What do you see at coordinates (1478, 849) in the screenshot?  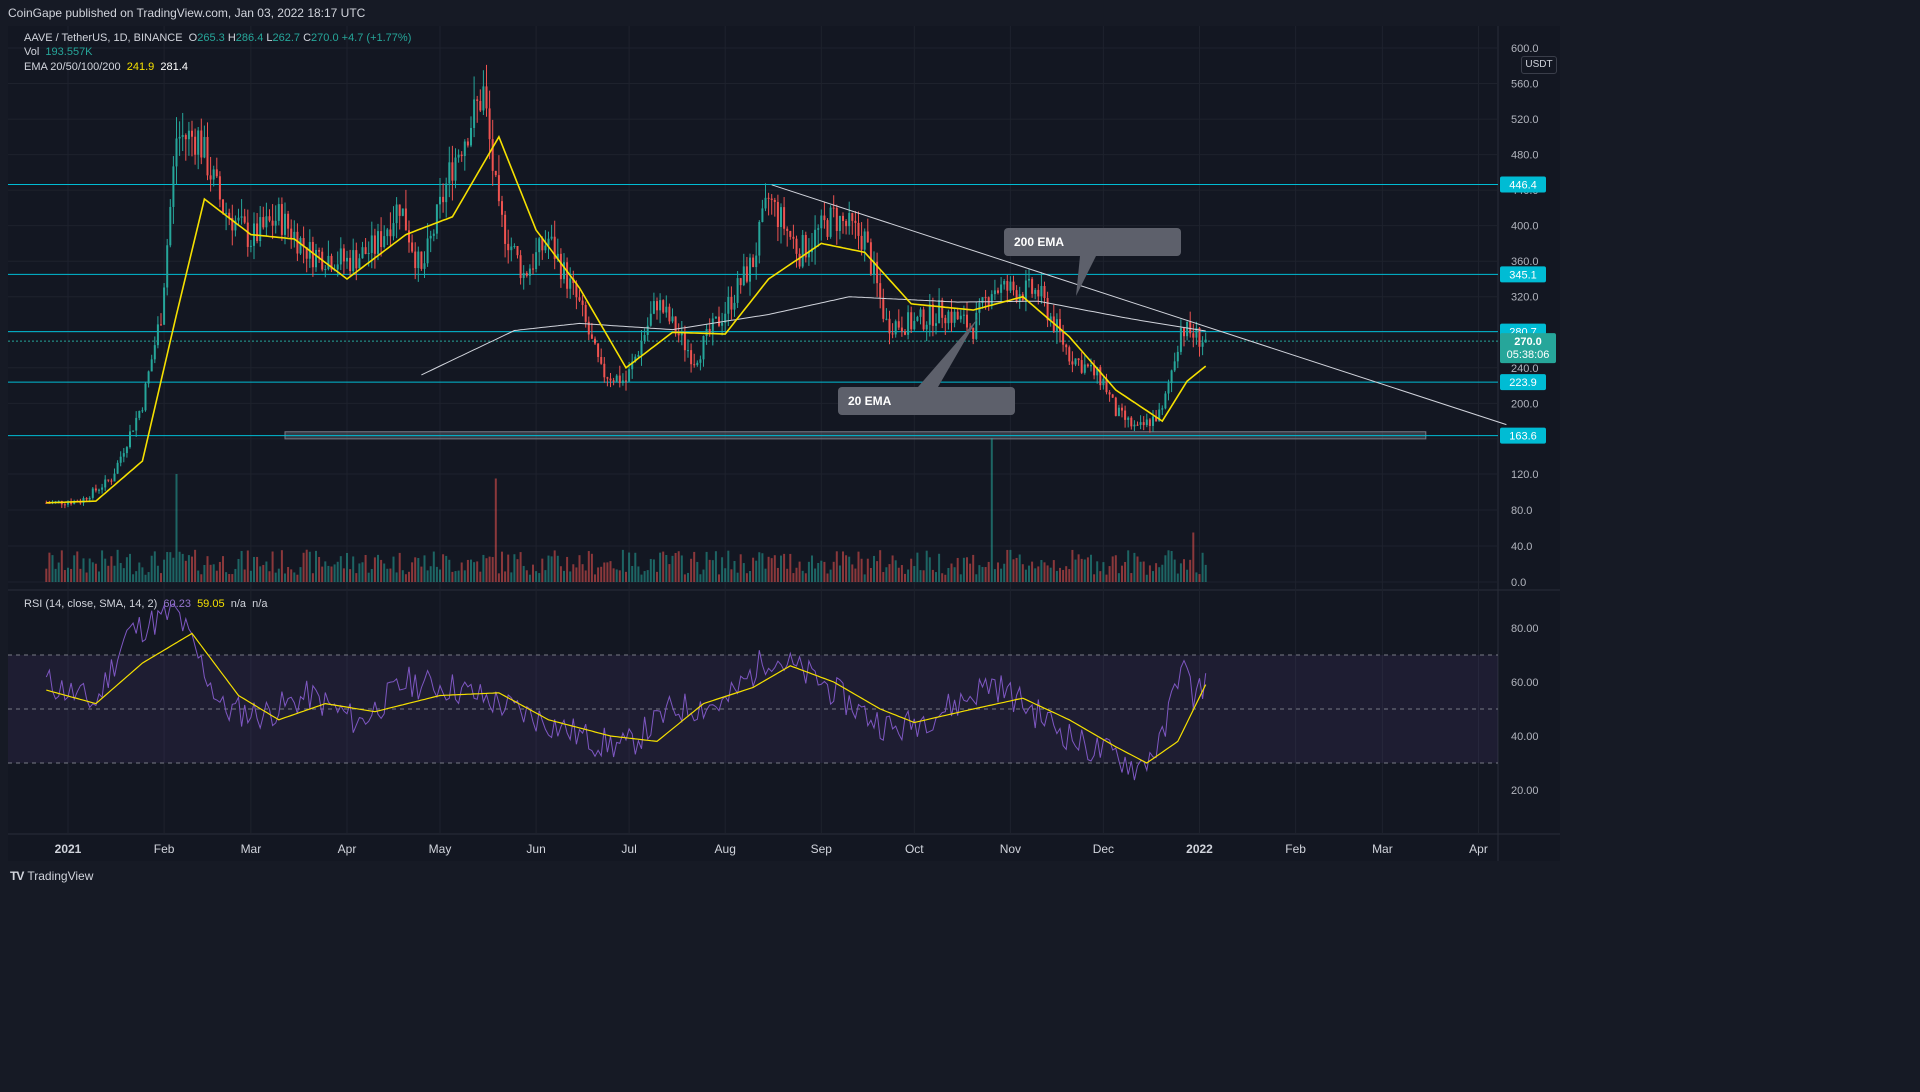 I see `time-tick-label: Apr` at bounding box center [1478, 849].